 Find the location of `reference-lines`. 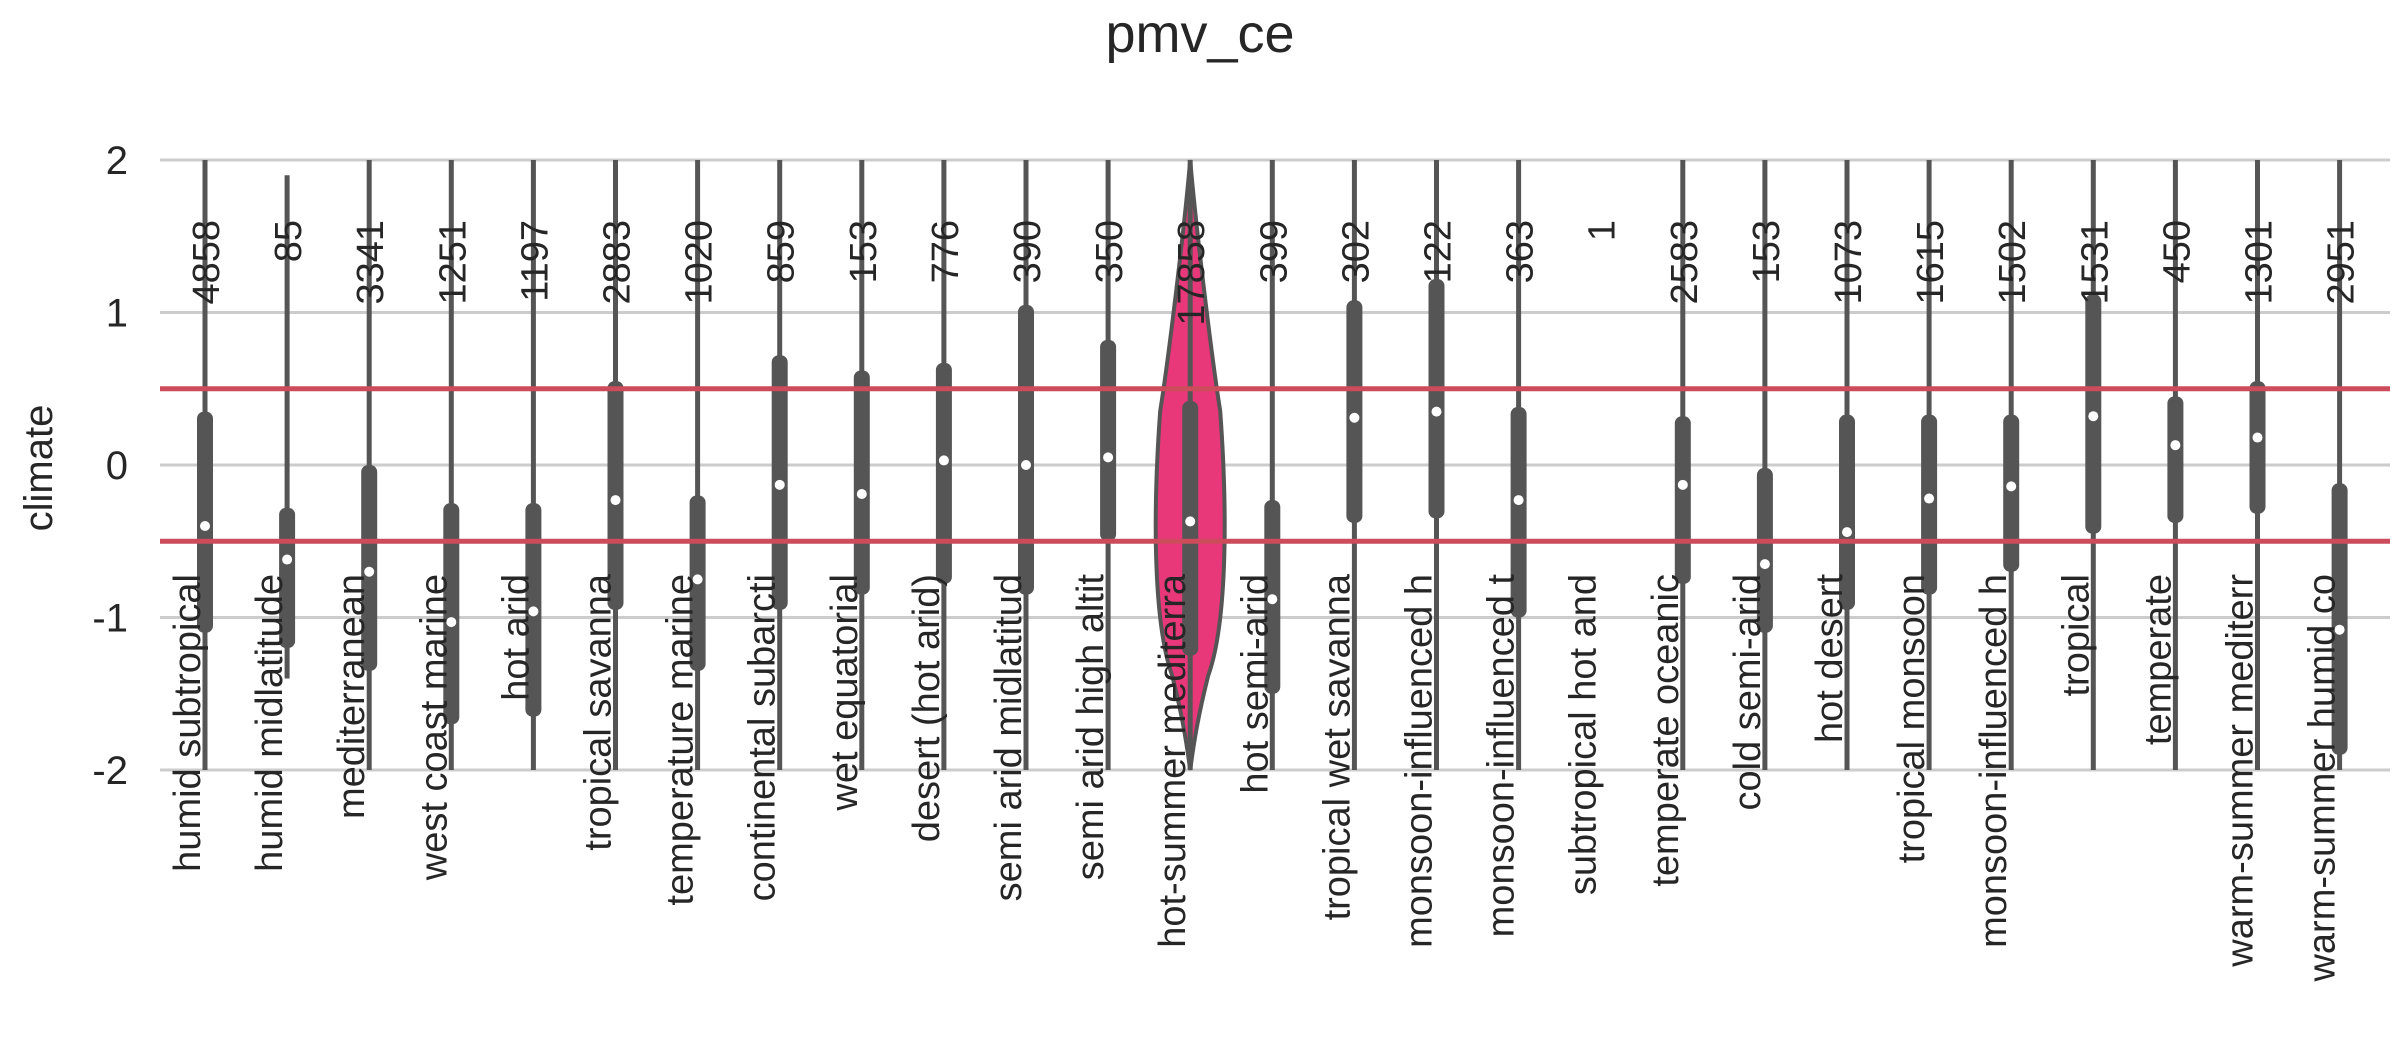

reference-lines is located at coordinates (1275, 465).